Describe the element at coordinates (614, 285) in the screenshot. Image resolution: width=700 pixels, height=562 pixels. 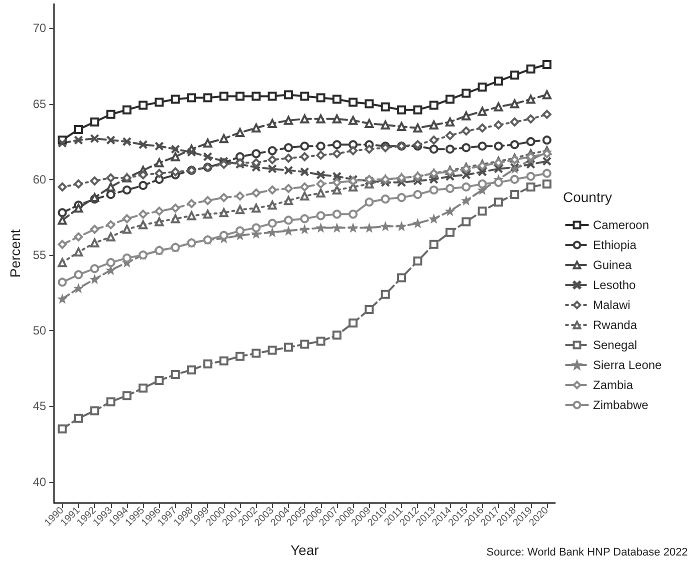
I see `legend-label: Lesotho` at that location.